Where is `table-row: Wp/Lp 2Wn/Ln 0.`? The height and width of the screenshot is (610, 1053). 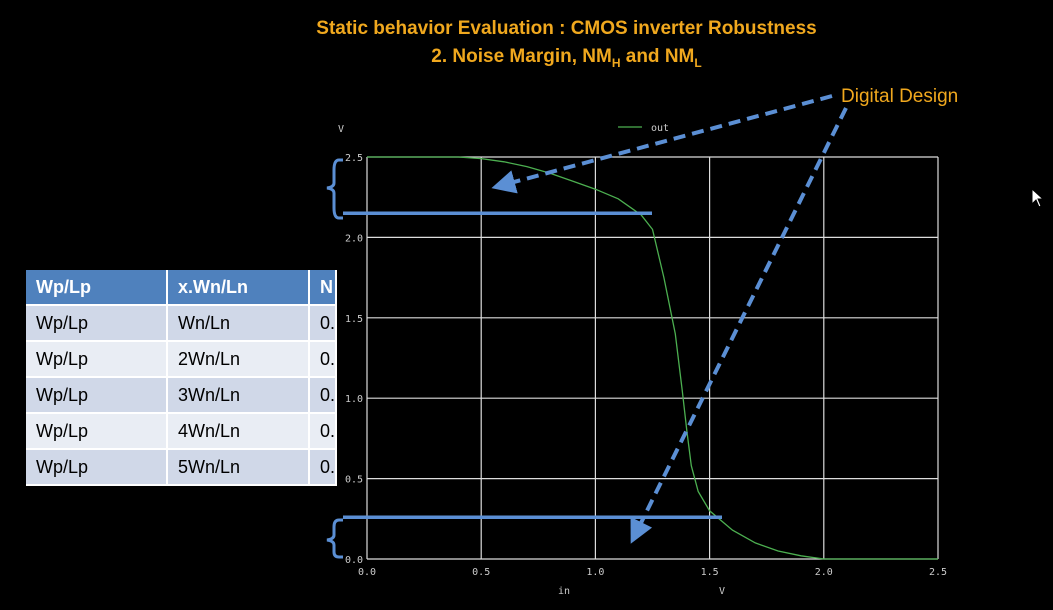
table-row: Wp/Lp 2Wn/Ln 0. is located at coordinates (182, 359).